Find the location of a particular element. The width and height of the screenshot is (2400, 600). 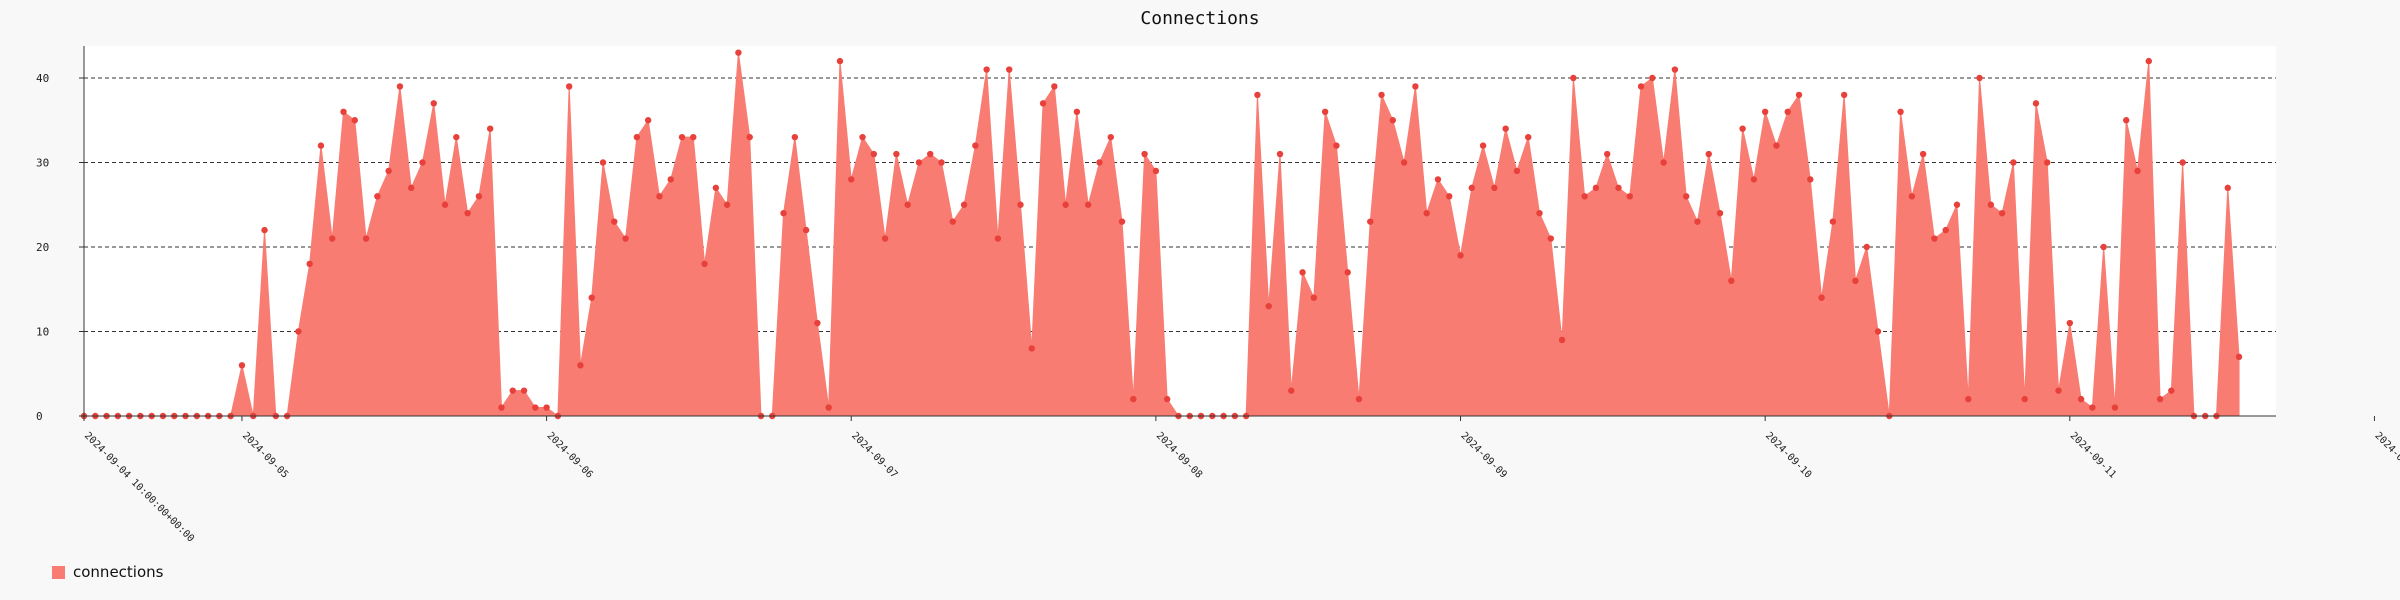

x-tick-label: 2024-09-05 is located at coordinates (265, 455).